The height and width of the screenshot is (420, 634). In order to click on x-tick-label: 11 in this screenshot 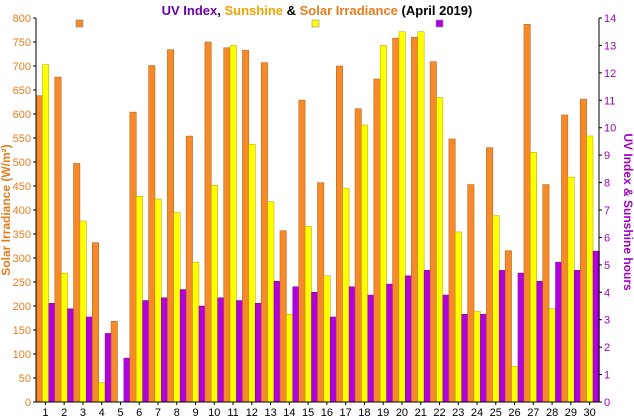, I will do `click(232, 413)`.